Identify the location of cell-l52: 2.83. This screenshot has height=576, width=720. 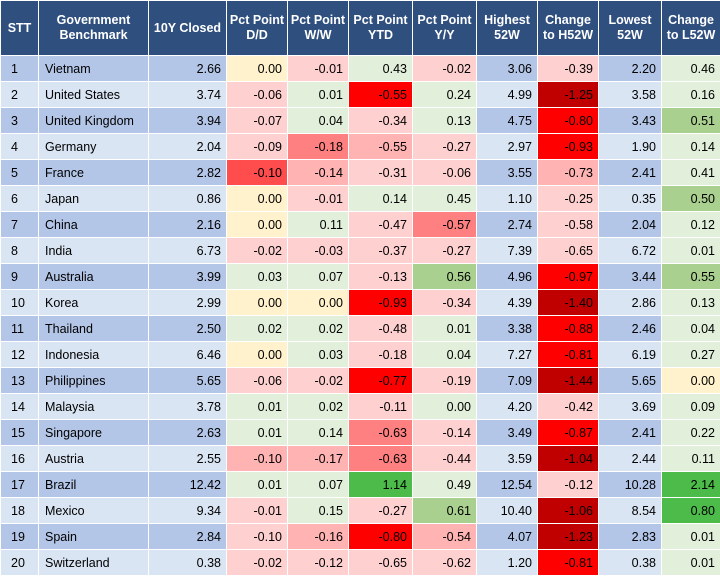
(630, 536).